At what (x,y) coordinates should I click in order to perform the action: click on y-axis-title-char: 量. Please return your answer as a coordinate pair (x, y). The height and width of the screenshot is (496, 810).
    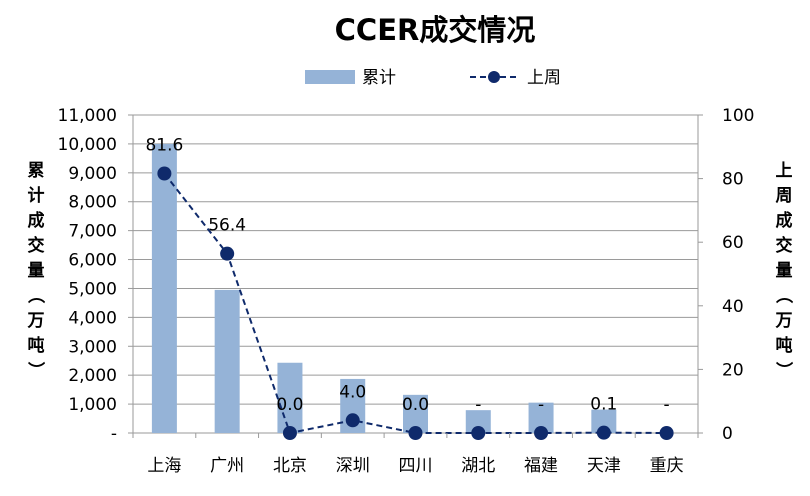
    Looking at the image, I should click on (36, 270).